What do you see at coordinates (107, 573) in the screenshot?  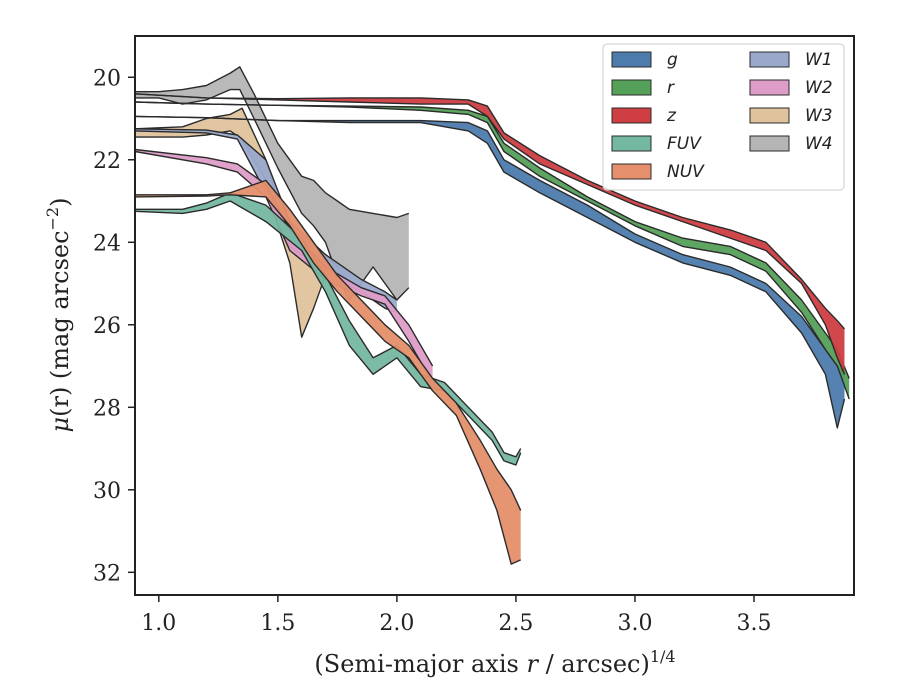 I see `y-tick-label: 32` at bounding box center [107, 573].